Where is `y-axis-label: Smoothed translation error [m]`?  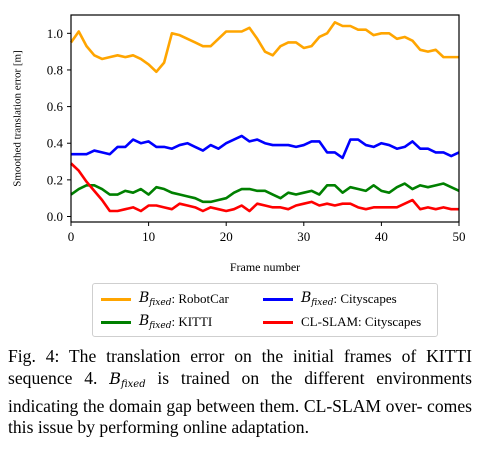 y-axis-label: Smoothed translation error [m] is located at coordinates (18, 118).